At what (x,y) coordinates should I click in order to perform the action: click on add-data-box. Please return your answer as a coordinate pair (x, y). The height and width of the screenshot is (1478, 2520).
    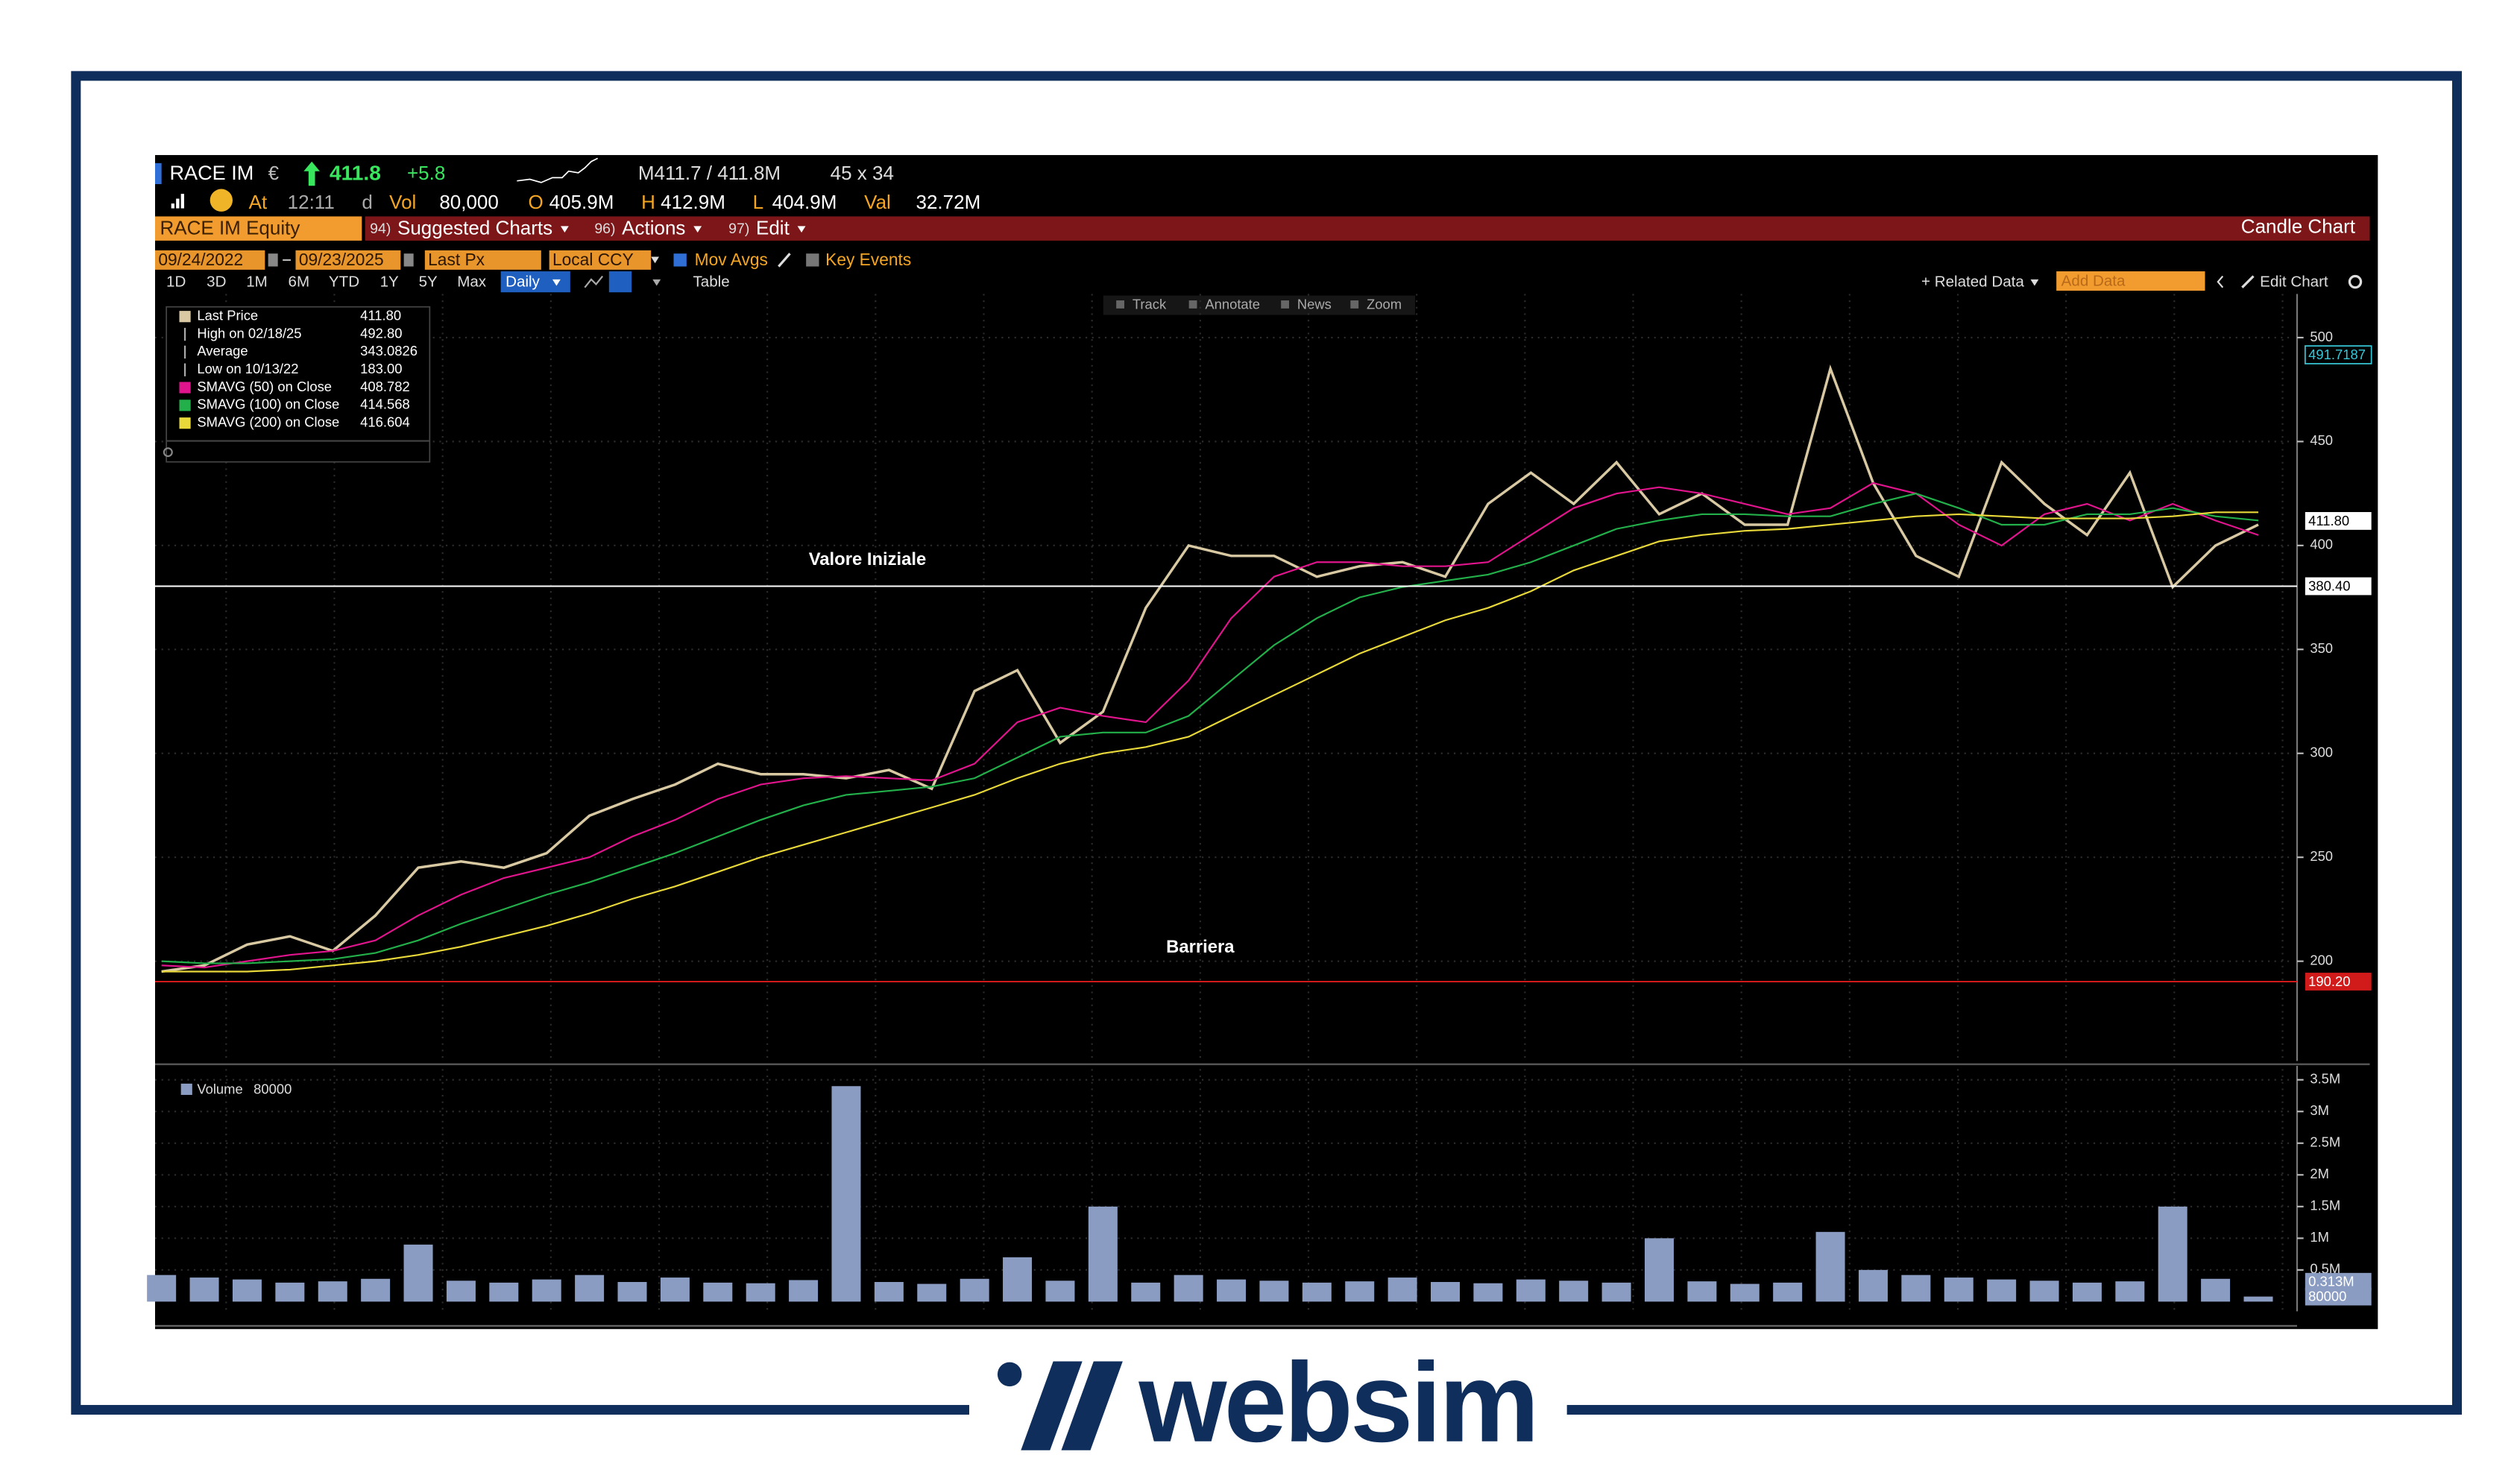
    Looking at the image, I should click on (2130, 281).